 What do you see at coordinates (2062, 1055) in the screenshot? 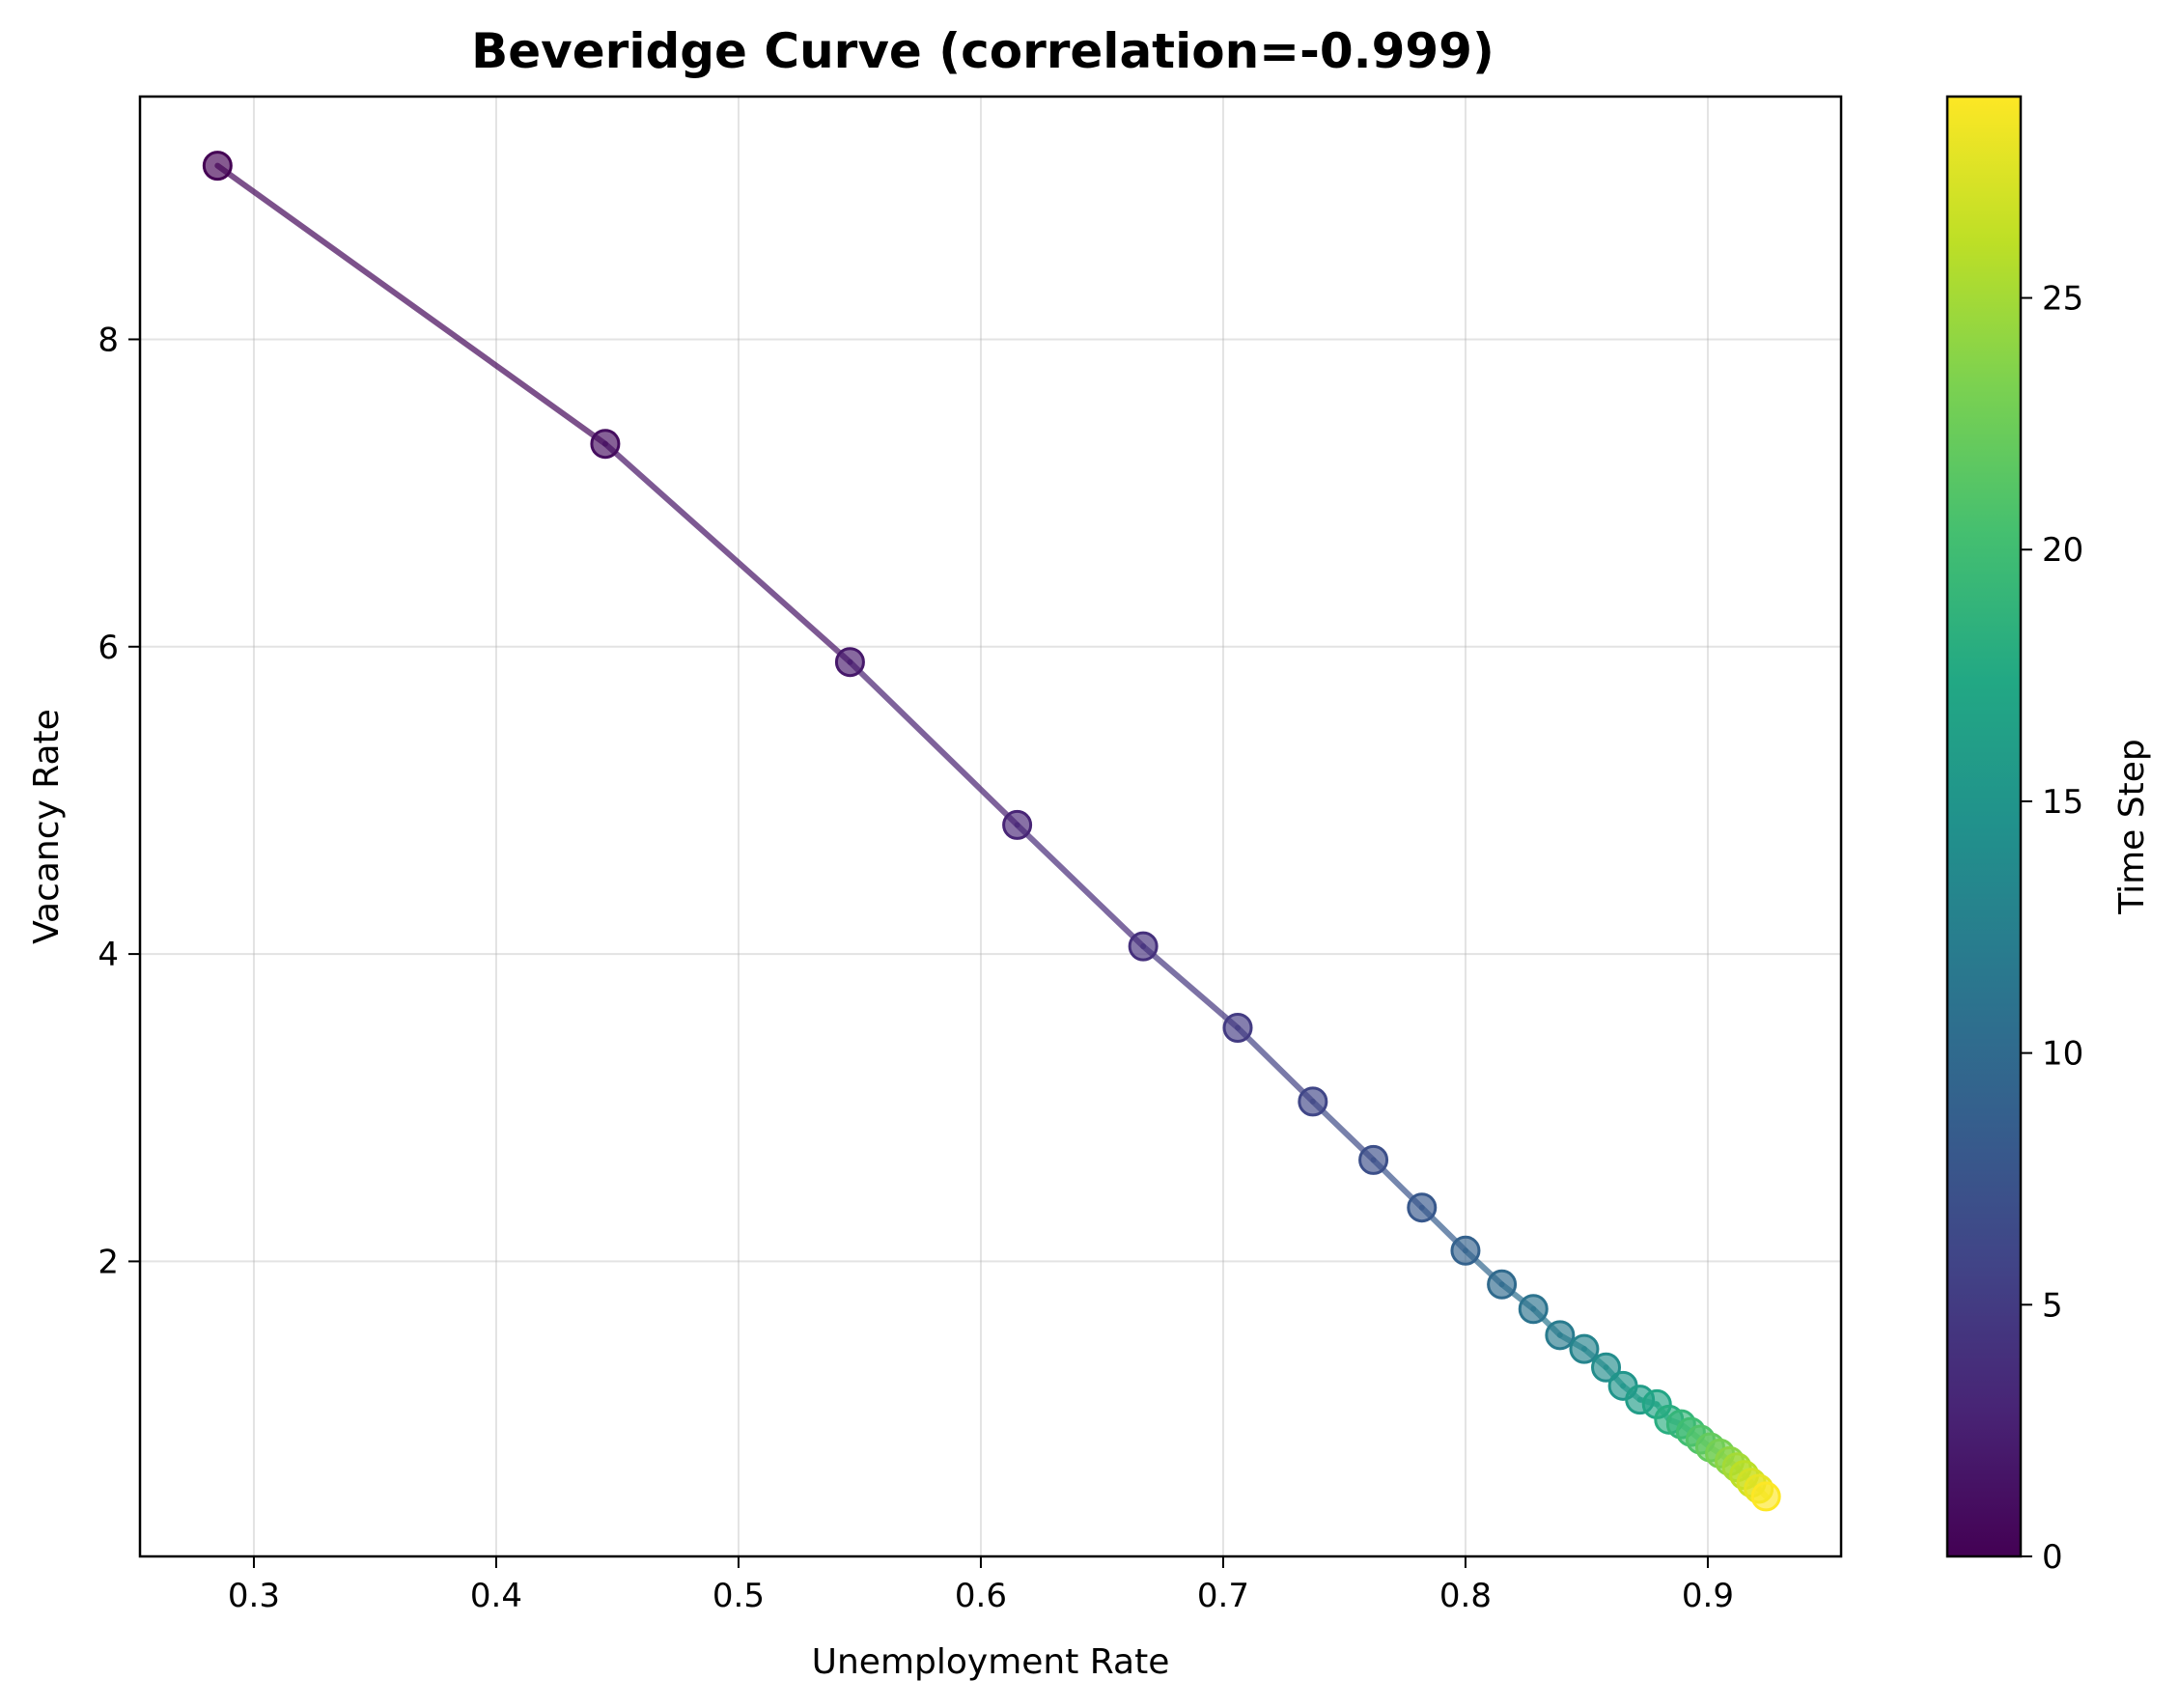
I see `colorbar-tick-label: 10` at bounding box center [2062, 1055].